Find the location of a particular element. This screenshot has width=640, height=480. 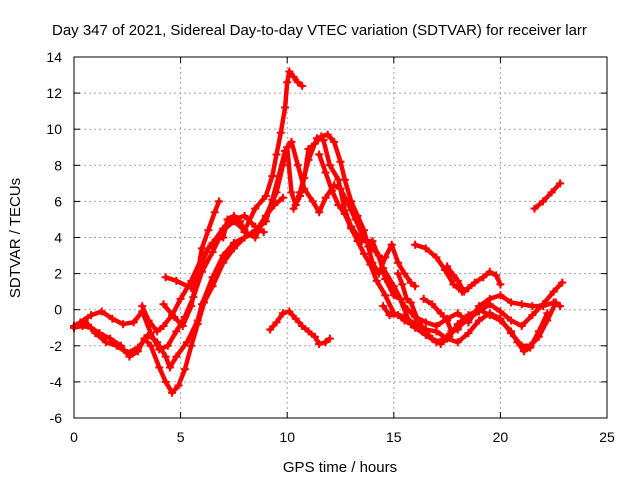

y-tick-label: 10 is located at coordinates (54, 129).